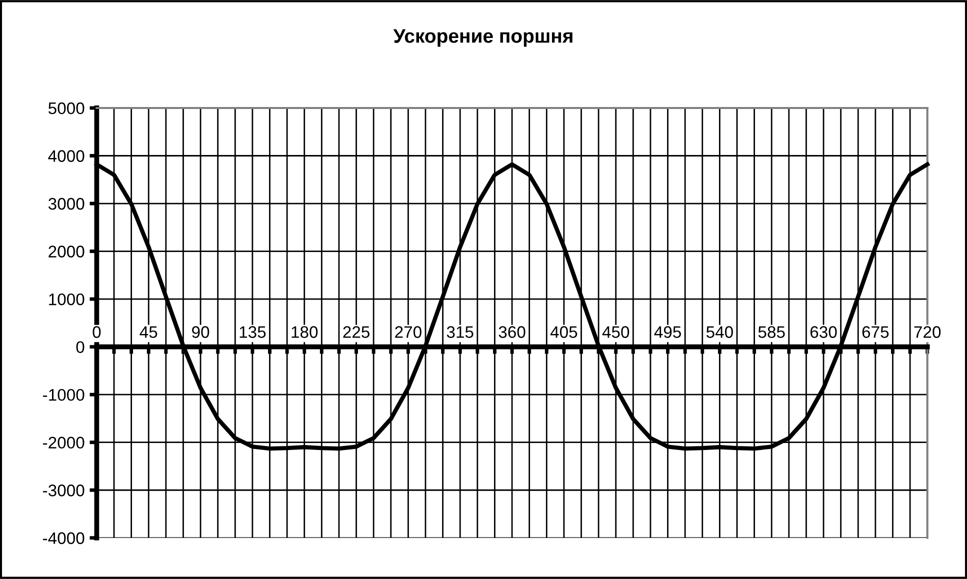 The width and height of the screenshot is (967, 579). Describe the element at coordinates (482, 38) in the screenshot. I see `chart-title: Ускорение поршня` at that location.